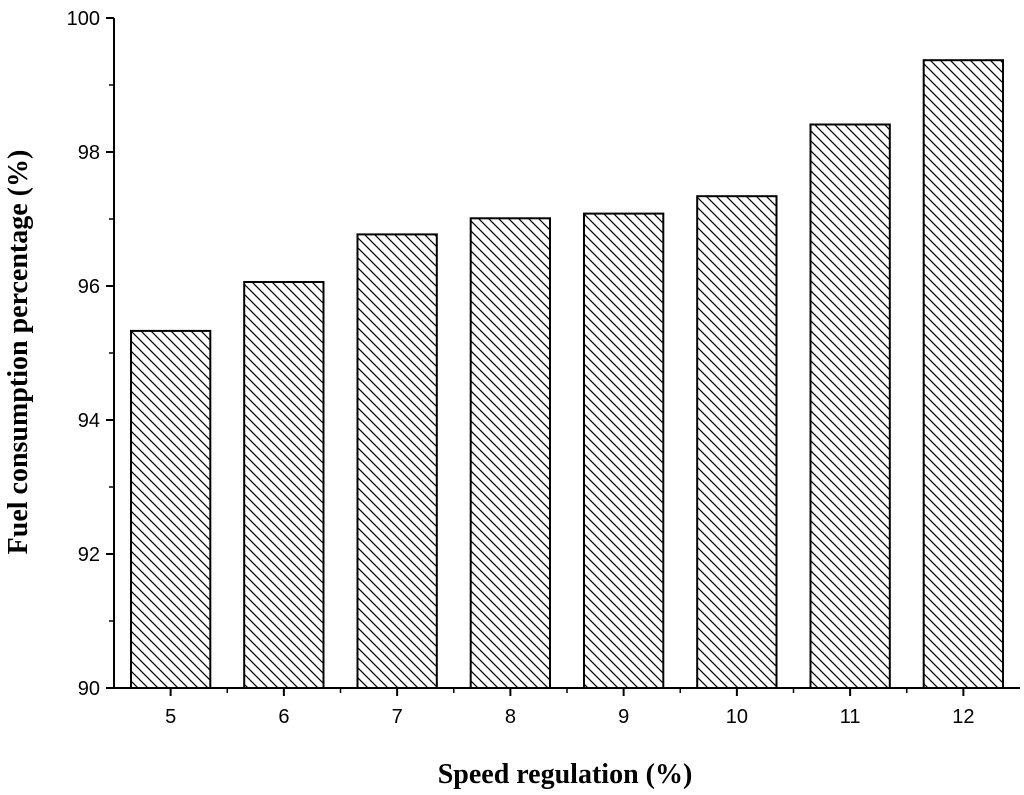 Image resolution: width=1024 pixels, height=795 pixels. What do you see at coordinates (623, 717) in the screenshot?
I see `x-tick-label: 9` at bounding box center [623, 717].